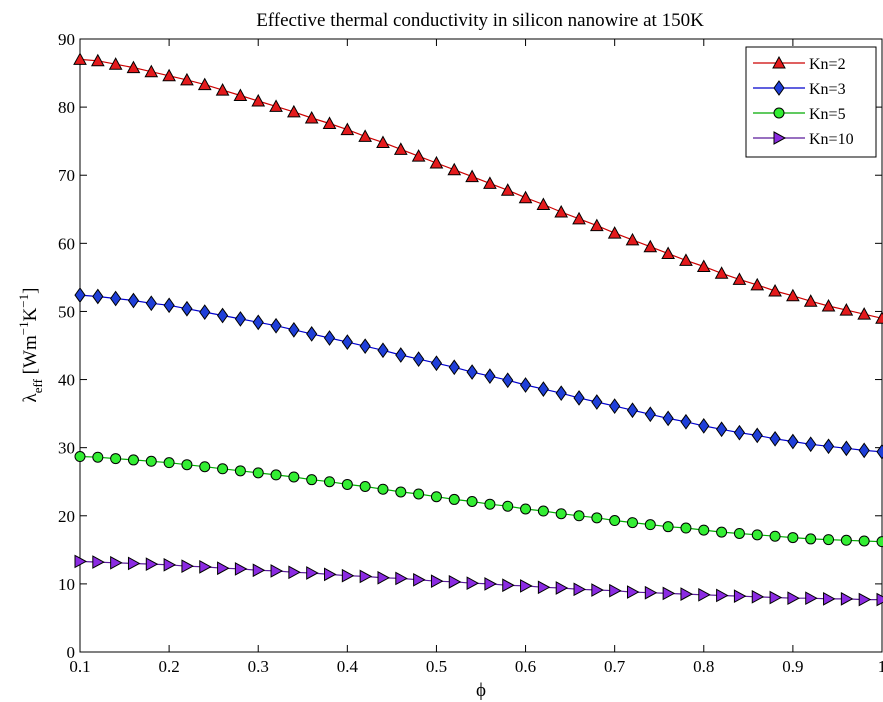  What do you see at coordinates (66, 243) in the screenshot?
I see `y-tick-label: 60` at bounding box center [66, 243].